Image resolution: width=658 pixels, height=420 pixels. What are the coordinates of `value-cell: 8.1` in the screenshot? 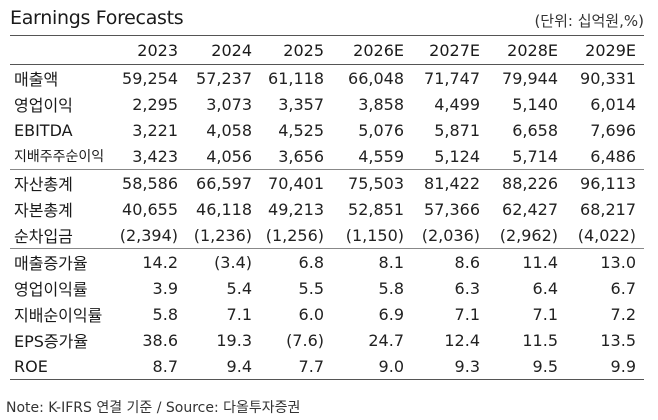 It's located at (391, 262).